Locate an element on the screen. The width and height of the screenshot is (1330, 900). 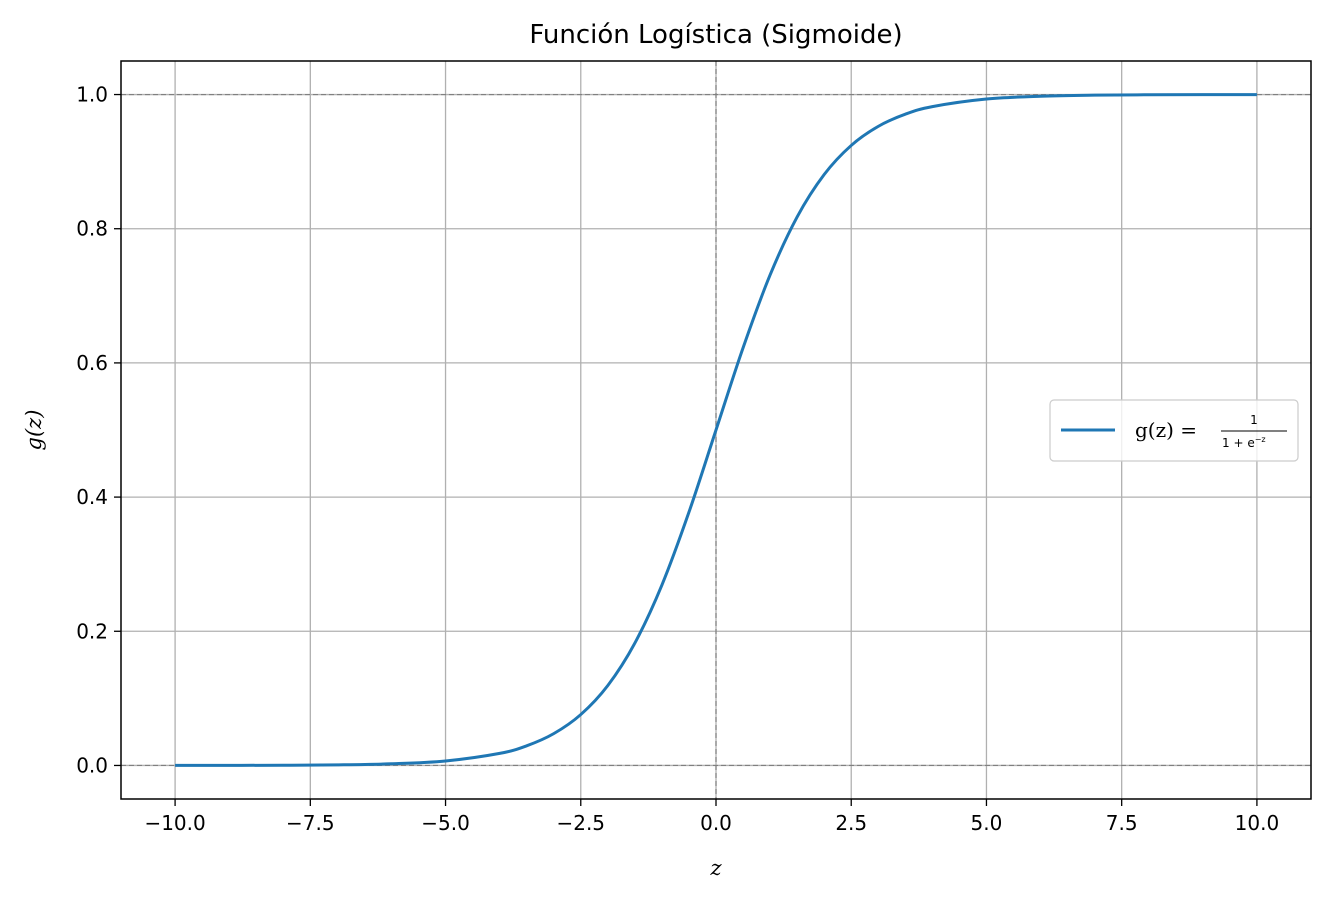
y-ticks: 0.0 0.2 0.4 0.6 0.8 1.0 is located at coordinates (98, 430).